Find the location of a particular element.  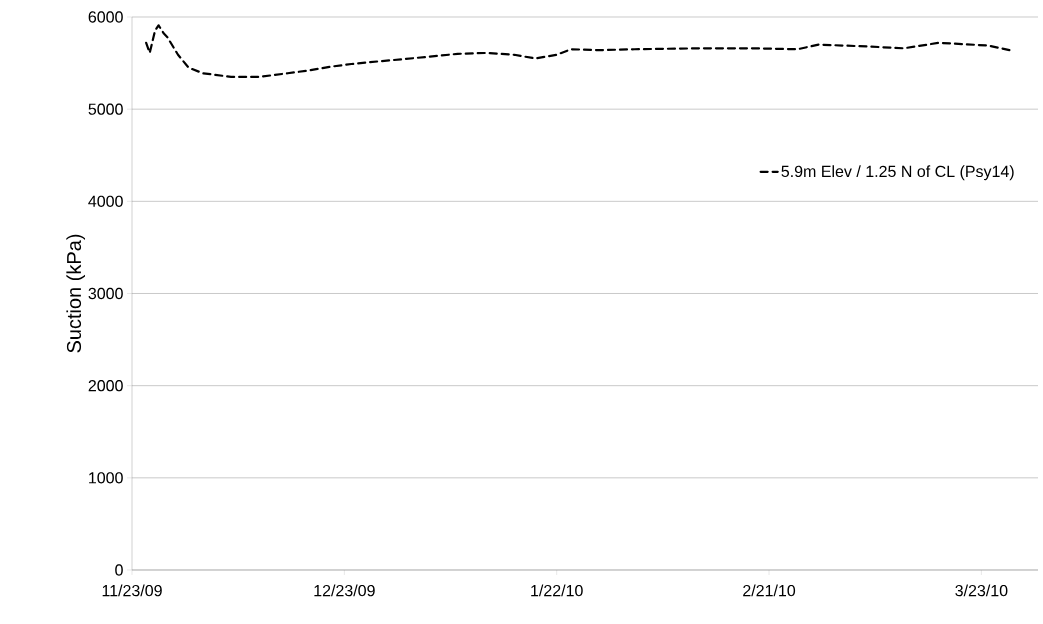

y-tick-label: 4000 is located at coordinates (105, 201).